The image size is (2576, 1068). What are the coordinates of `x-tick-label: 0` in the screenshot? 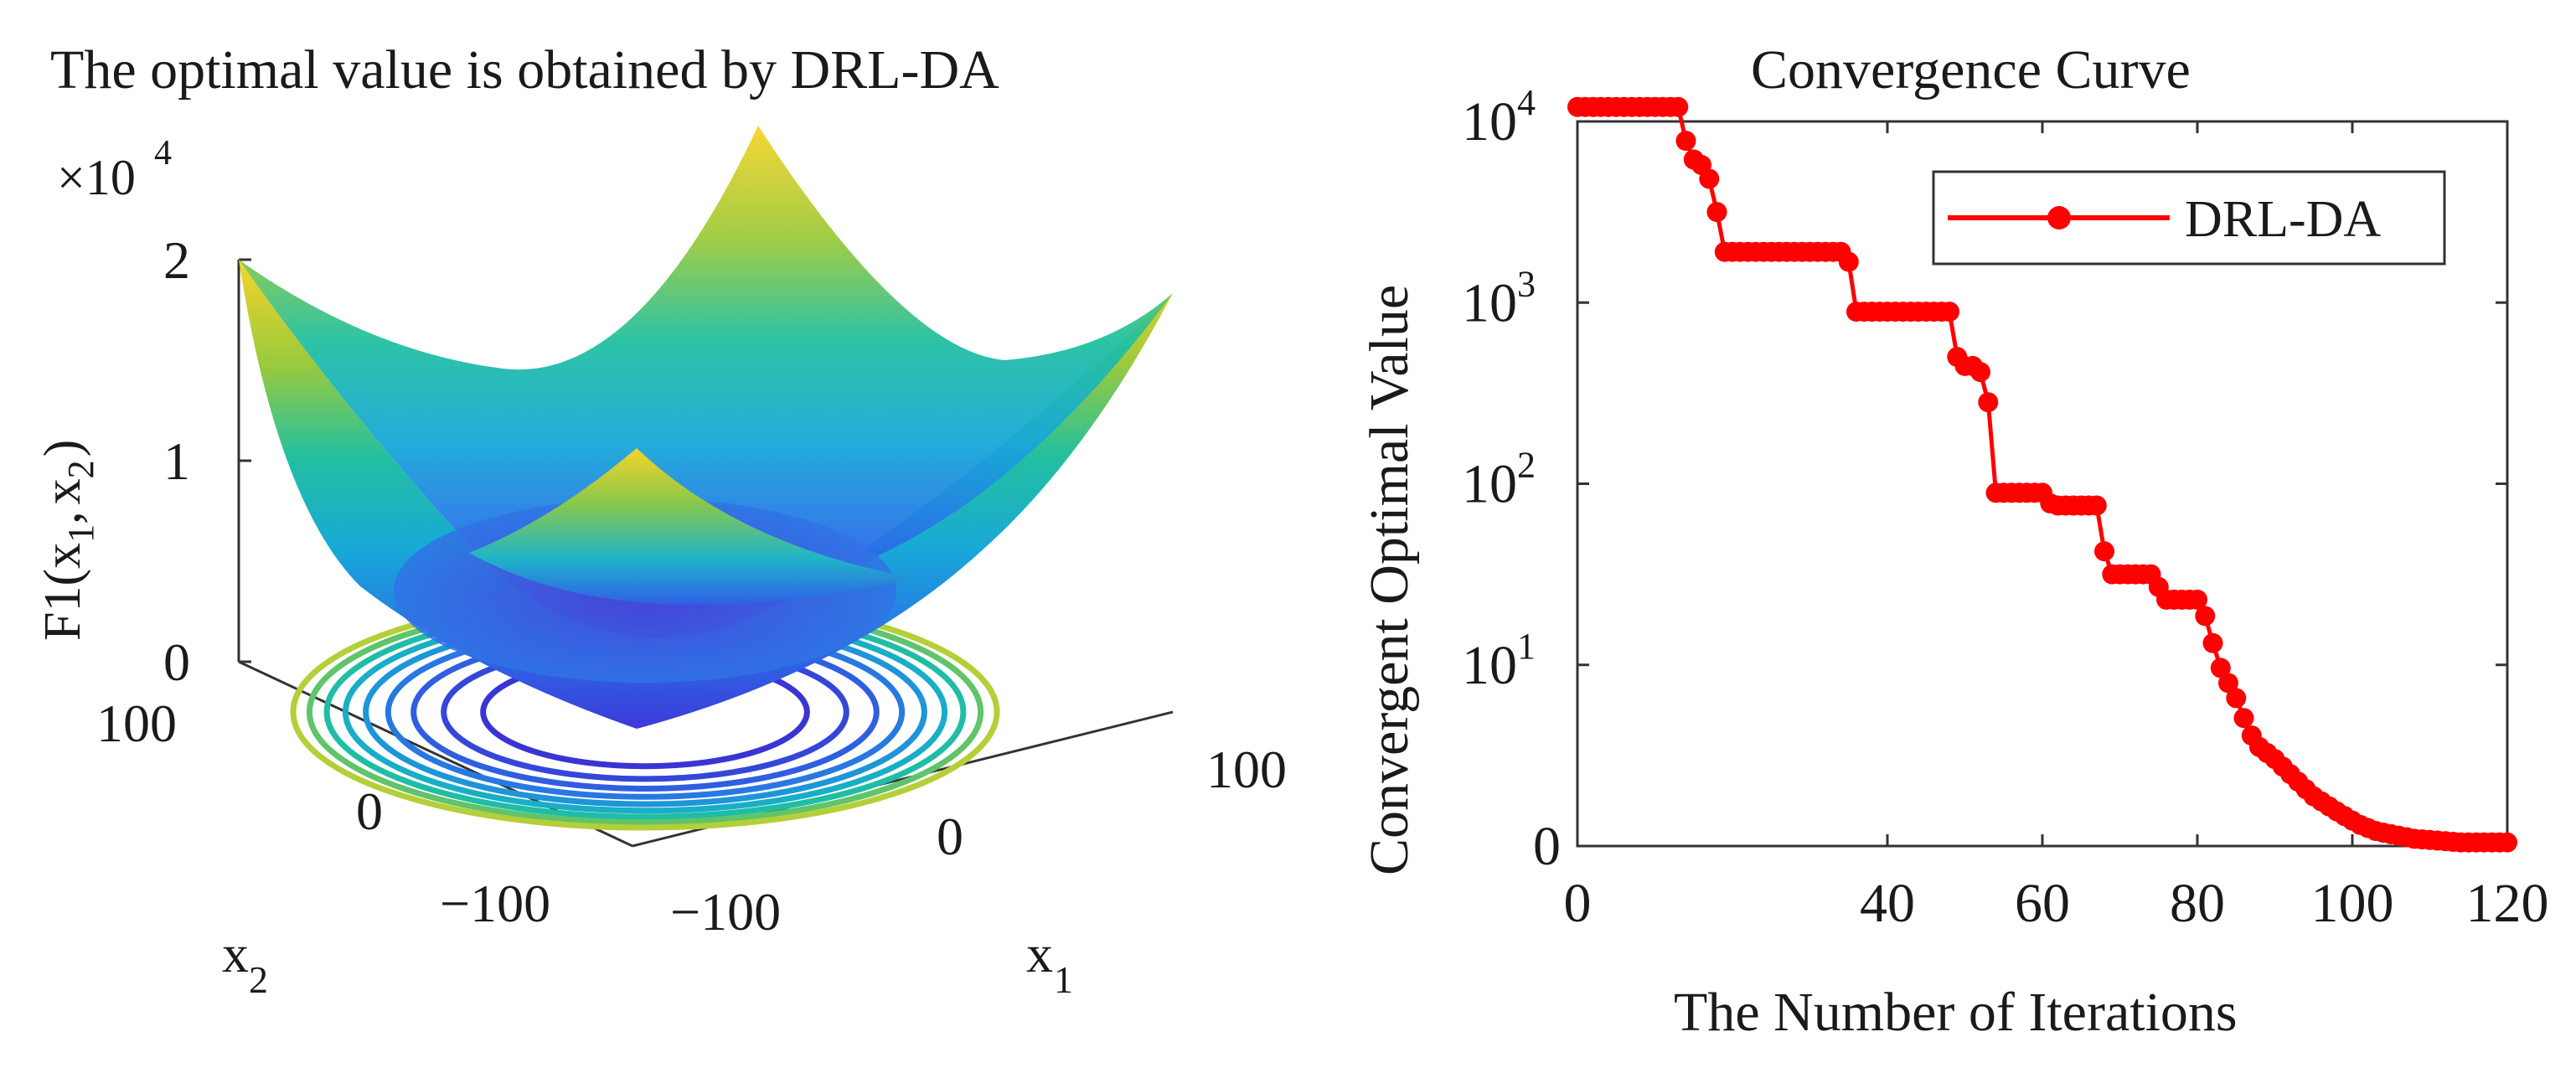 It's located at (1578, 904).